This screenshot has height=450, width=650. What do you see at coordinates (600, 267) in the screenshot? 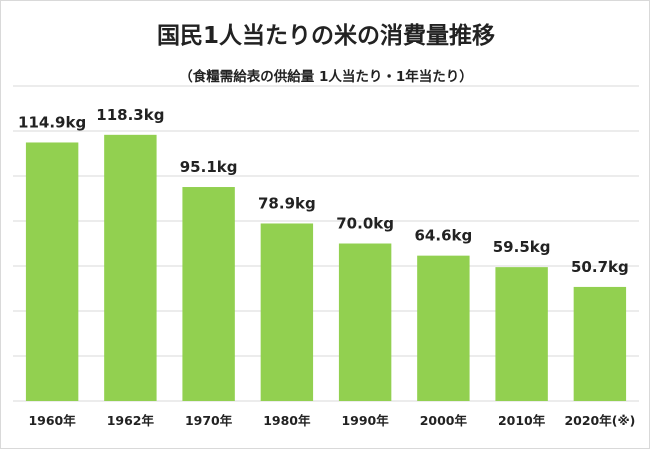
I see `data-label: 50.7kg` at bounding box center [600, 267].